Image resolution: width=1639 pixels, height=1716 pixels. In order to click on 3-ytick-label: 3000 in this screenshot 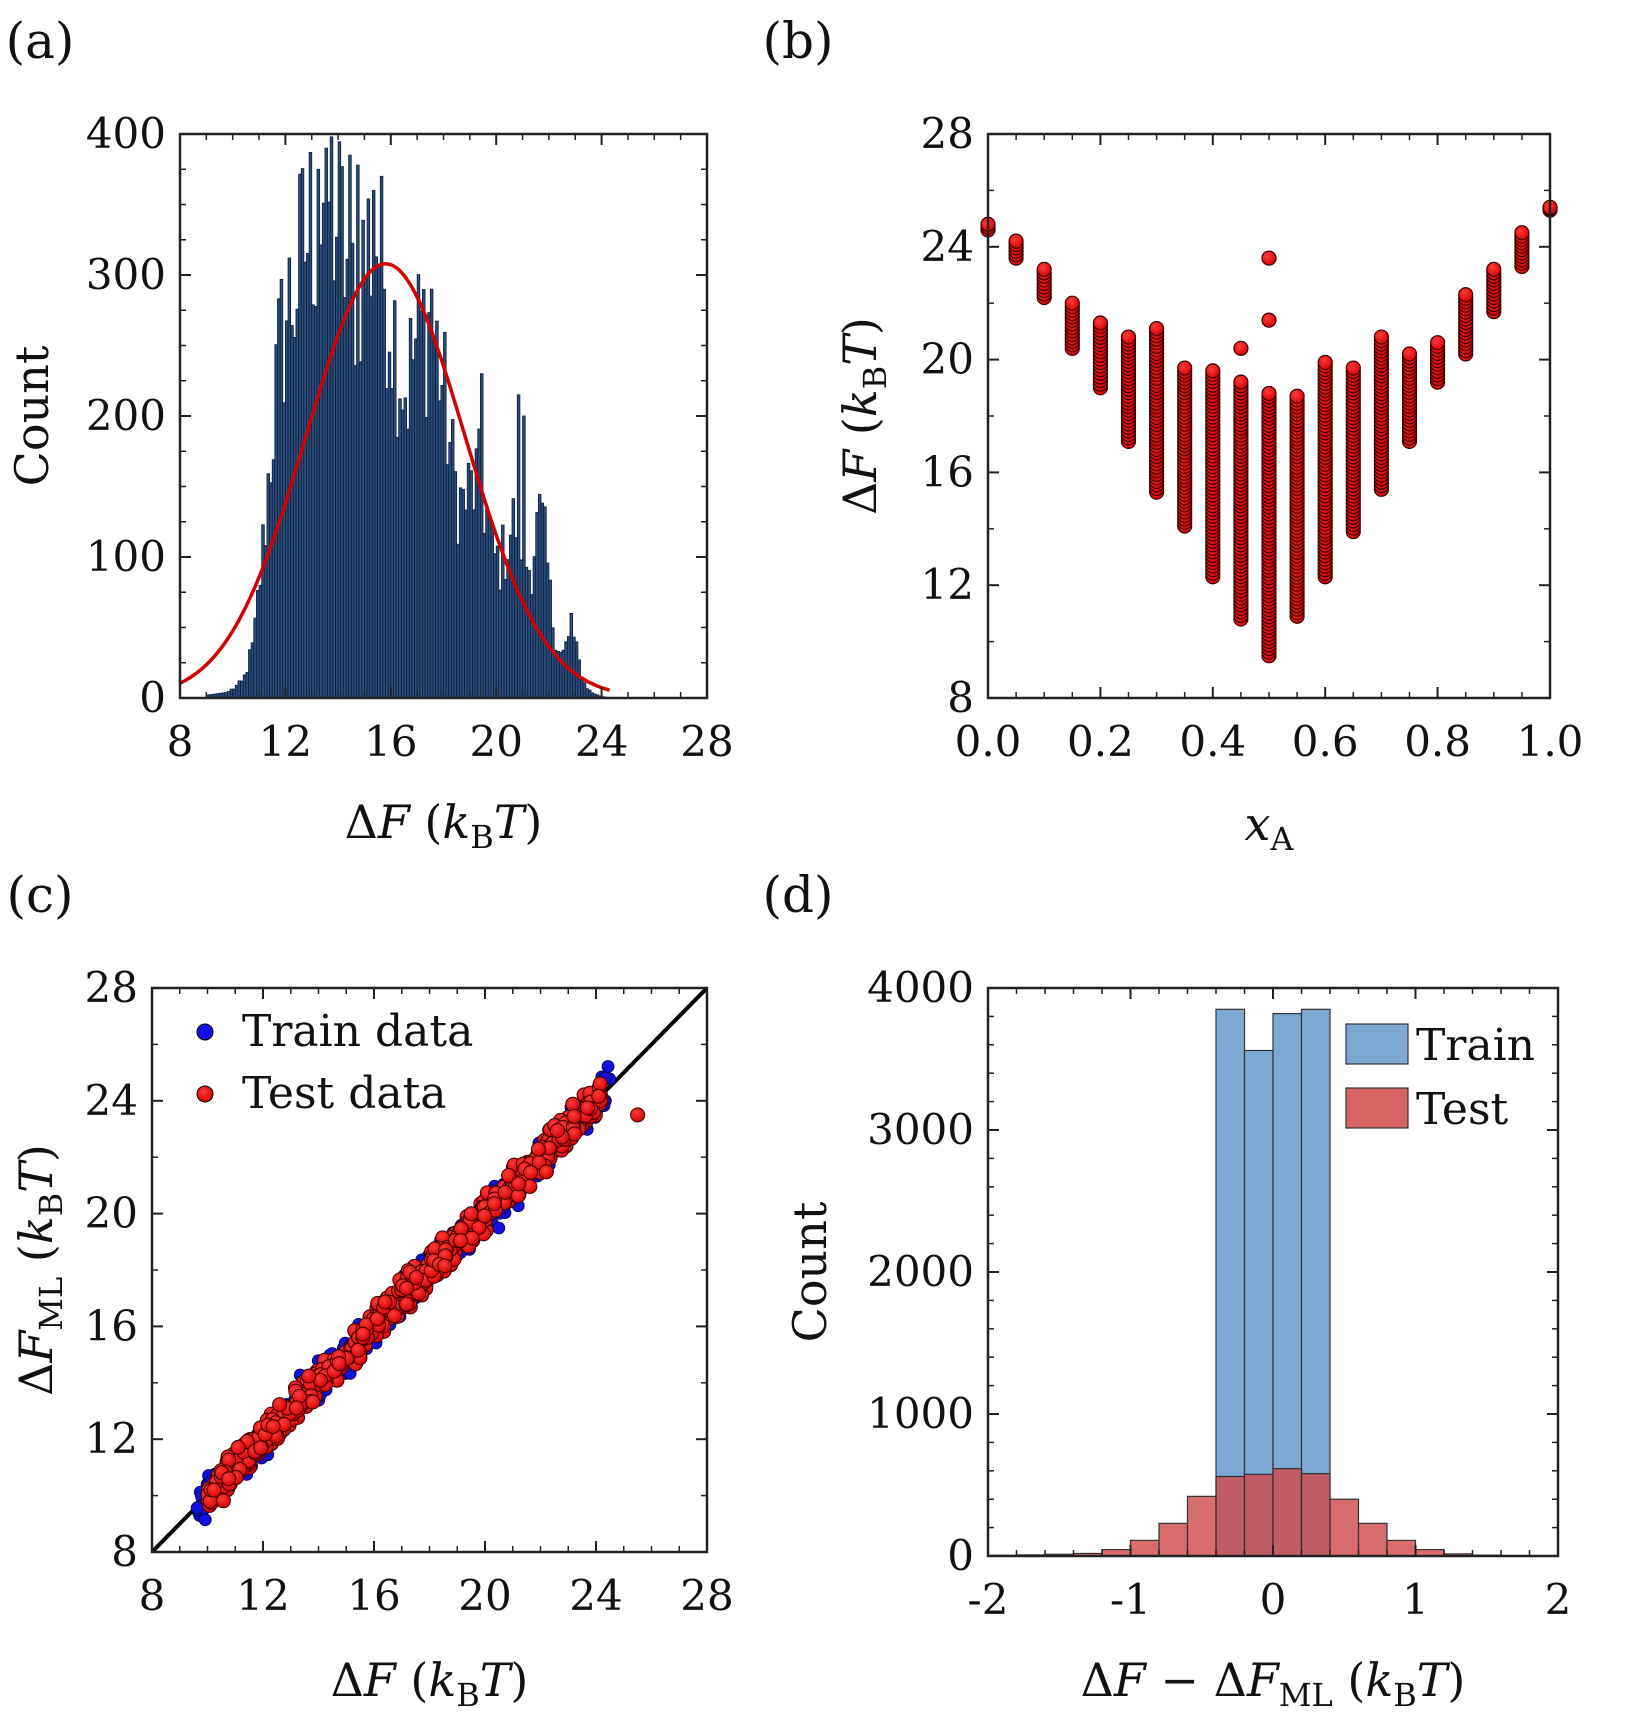, I will do `click(920, 1129)`.